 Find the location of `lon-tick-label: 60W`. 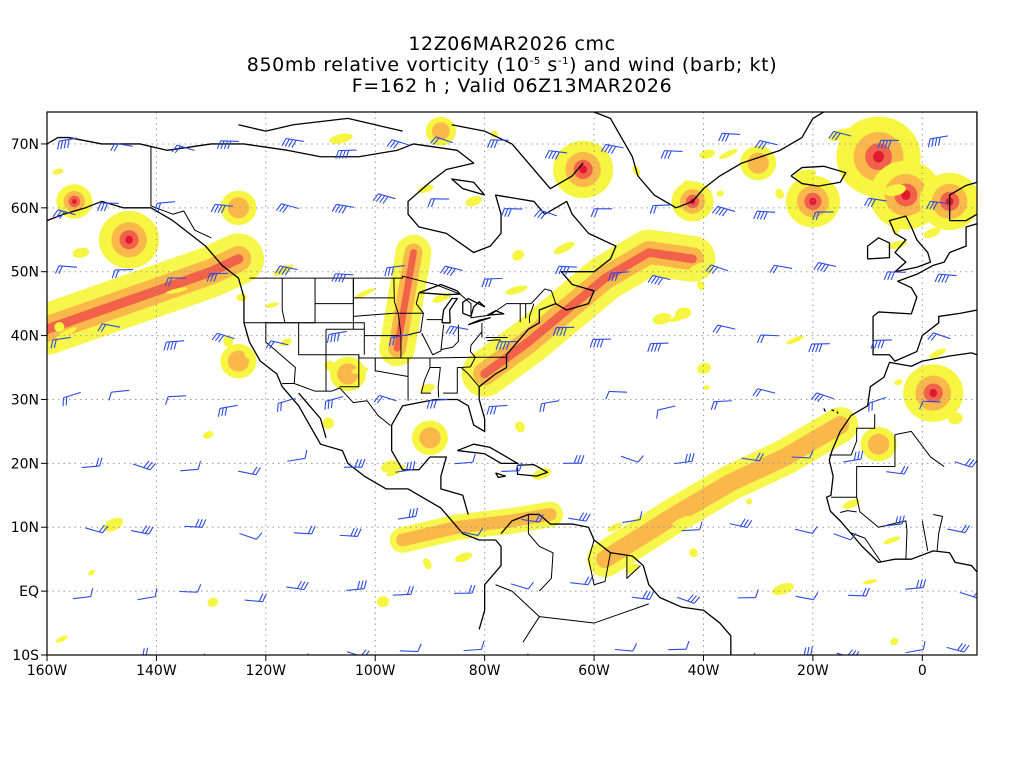

lon-tick-label: 60W is located at coordinates (594, 671).